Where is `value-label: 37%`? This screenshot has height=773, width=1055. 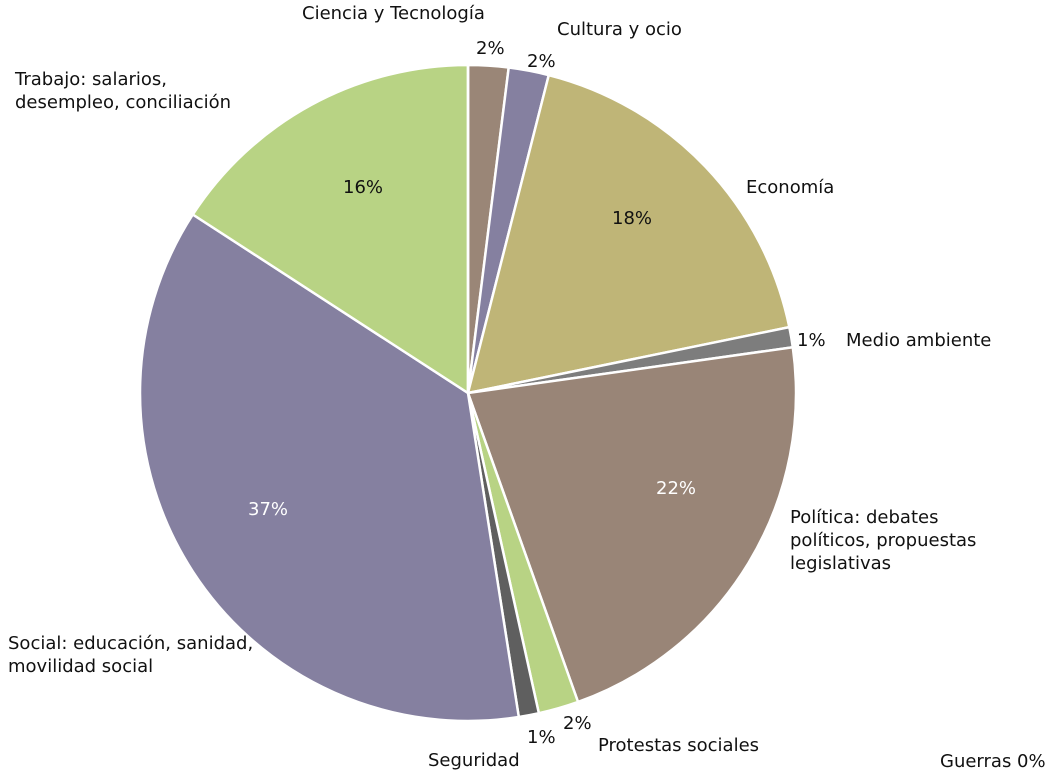 value-label: 37% is located at coordinates (268, 509).